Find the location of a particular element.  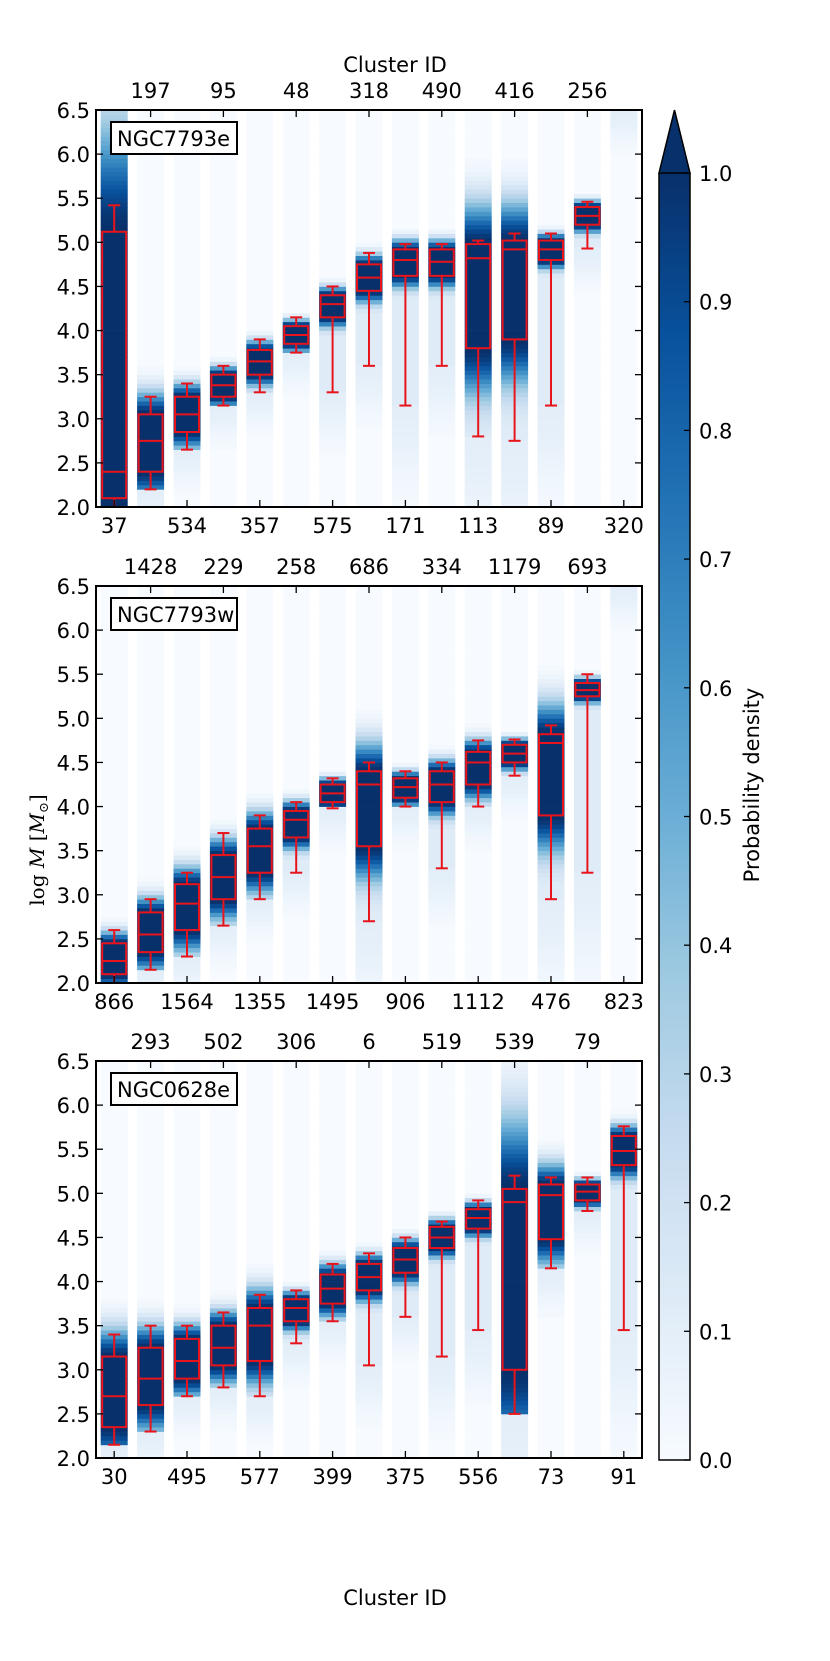

panel-name-box is located at coordinates (174, 614).